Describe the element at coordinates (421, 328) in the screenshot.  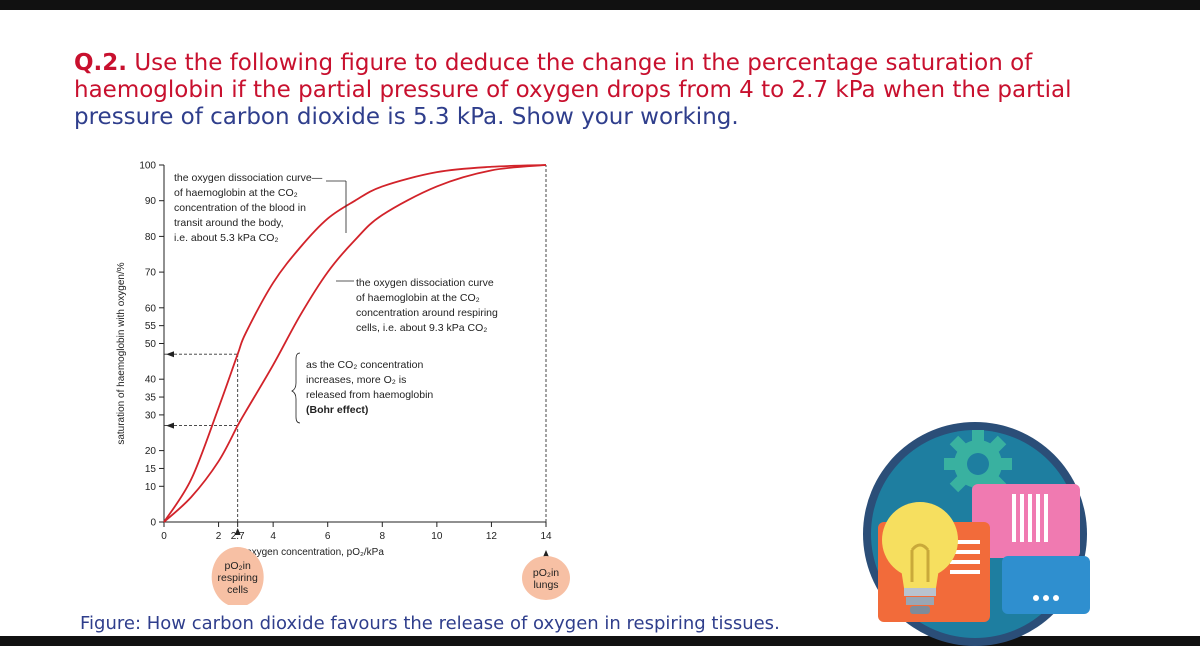
I see `annotation-line: cells, i.e. about 9.3 kPa CO₂` at that location.